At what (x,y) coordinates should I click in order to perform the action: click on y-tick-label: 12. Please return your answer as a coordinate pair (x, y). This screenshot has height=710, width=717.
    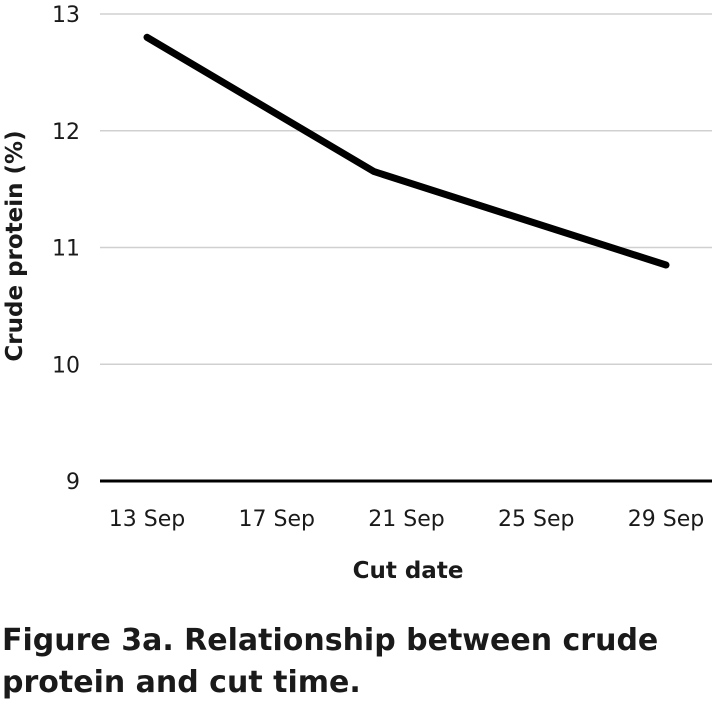
    Looking at the image, I should click on (66, 132).